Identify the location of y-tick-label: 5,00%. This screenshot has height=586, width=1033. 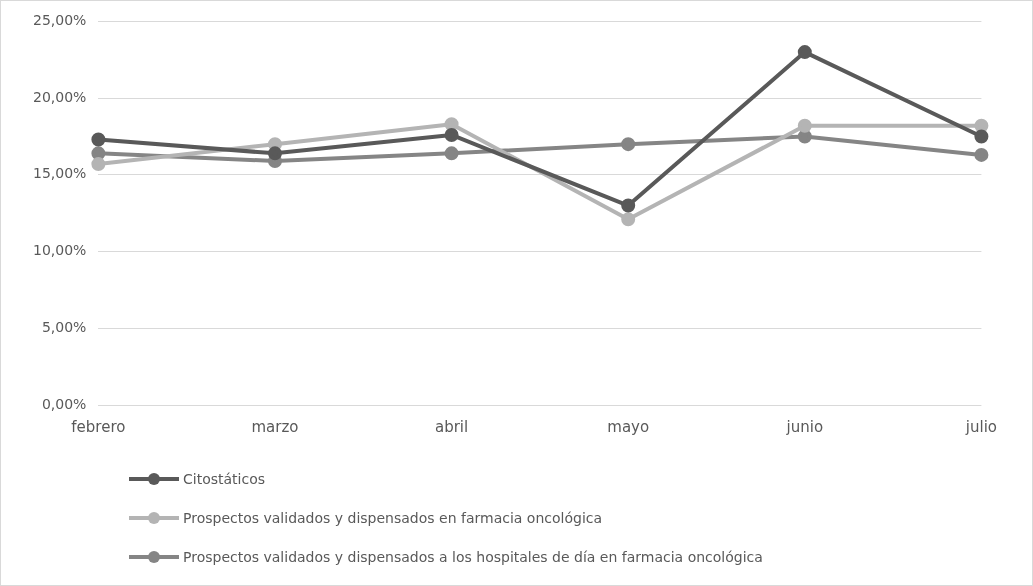
(64, 326).